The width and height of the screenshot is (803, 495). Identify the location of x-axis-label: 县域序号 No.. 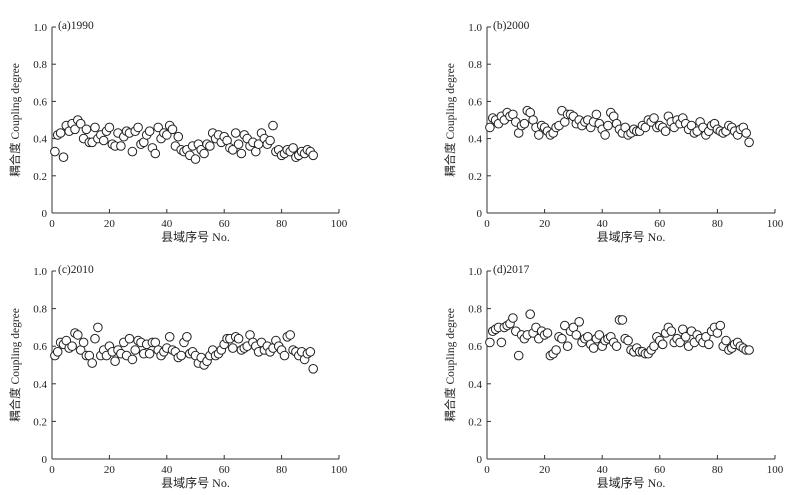
(631, 482).